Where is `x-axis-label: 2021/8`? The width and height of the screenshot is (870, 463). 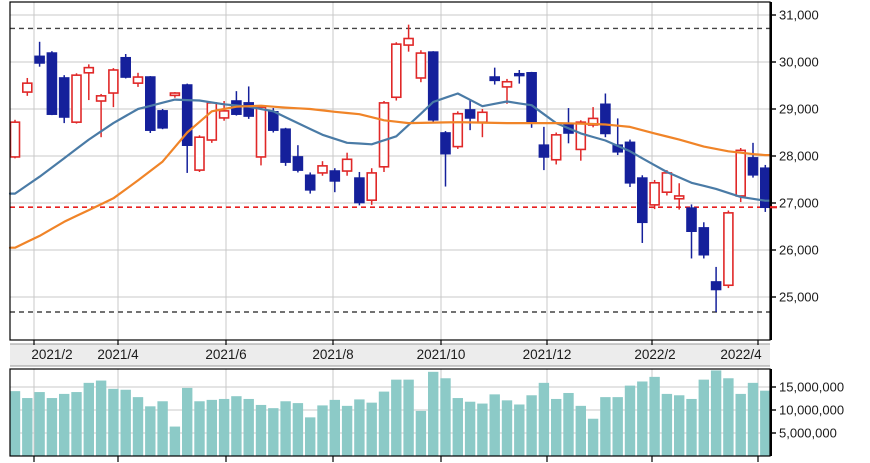
x-axis-label: 2021/8 is located at coordinates (332, 354).